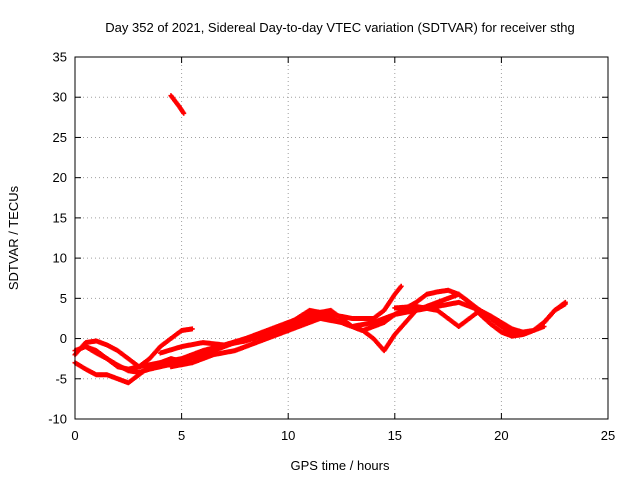 The width and height of the screenshot is (640, 480). Describe the element at coordinates (60, 177) in the screenshot. I see `y-tick-label: 20` at that location.